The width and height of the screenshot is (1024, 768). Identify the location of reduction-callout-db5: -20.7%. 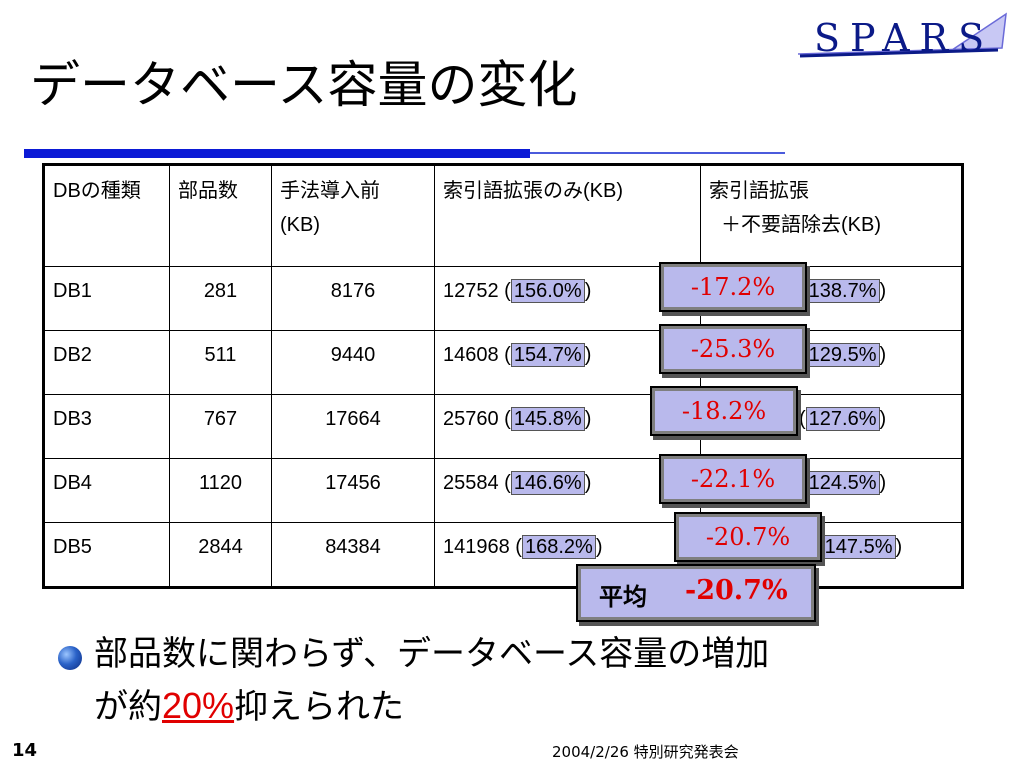
(748, 537).